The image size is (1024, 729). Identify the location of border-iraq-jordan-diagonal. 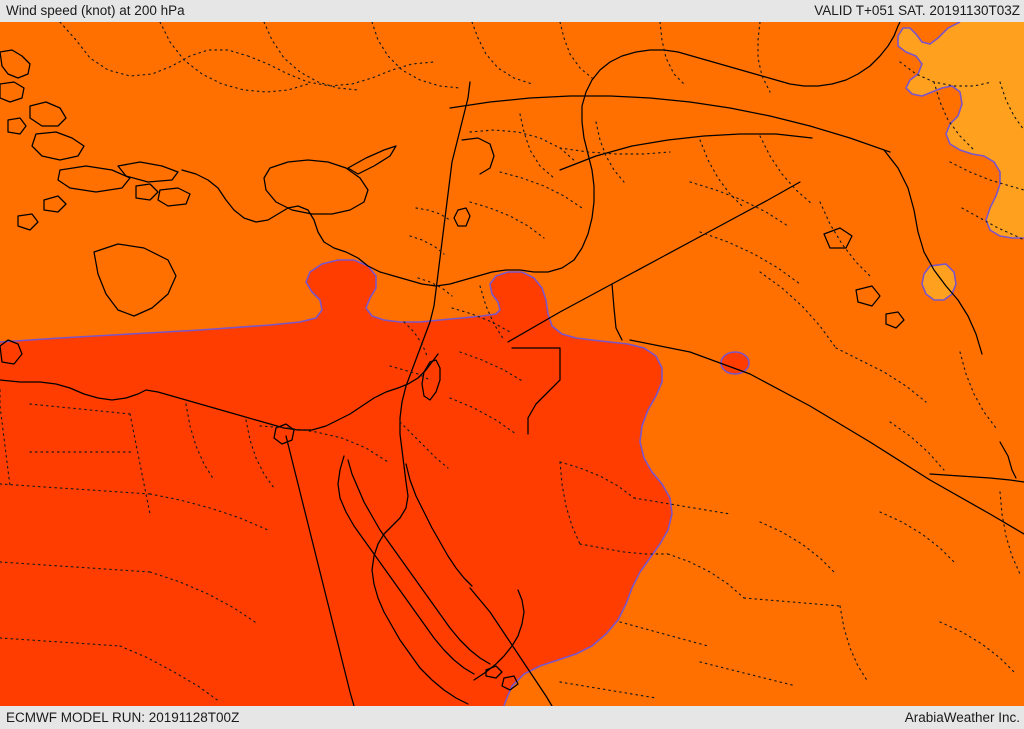
(654, 262).